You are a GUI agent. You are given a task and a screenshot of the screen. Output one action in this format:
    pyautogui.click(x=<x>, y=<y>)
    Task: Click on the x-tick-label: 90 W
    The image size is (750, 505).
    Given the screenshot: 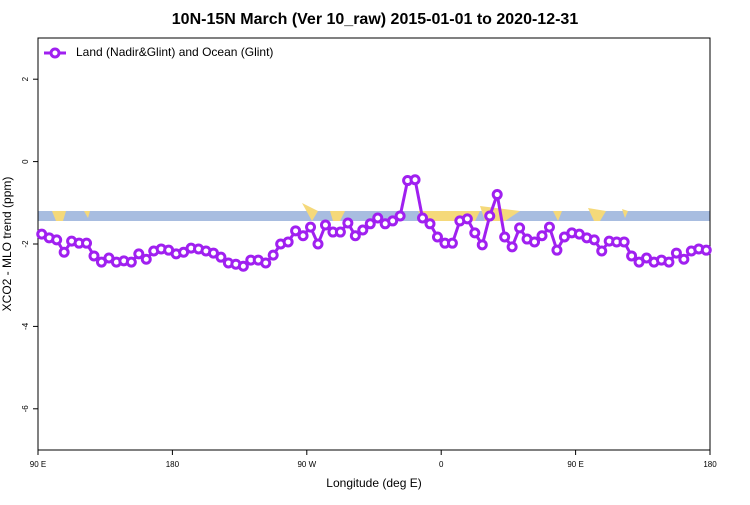 What is the action you would take?
    pyautogui.click(x=306, y=464)
    